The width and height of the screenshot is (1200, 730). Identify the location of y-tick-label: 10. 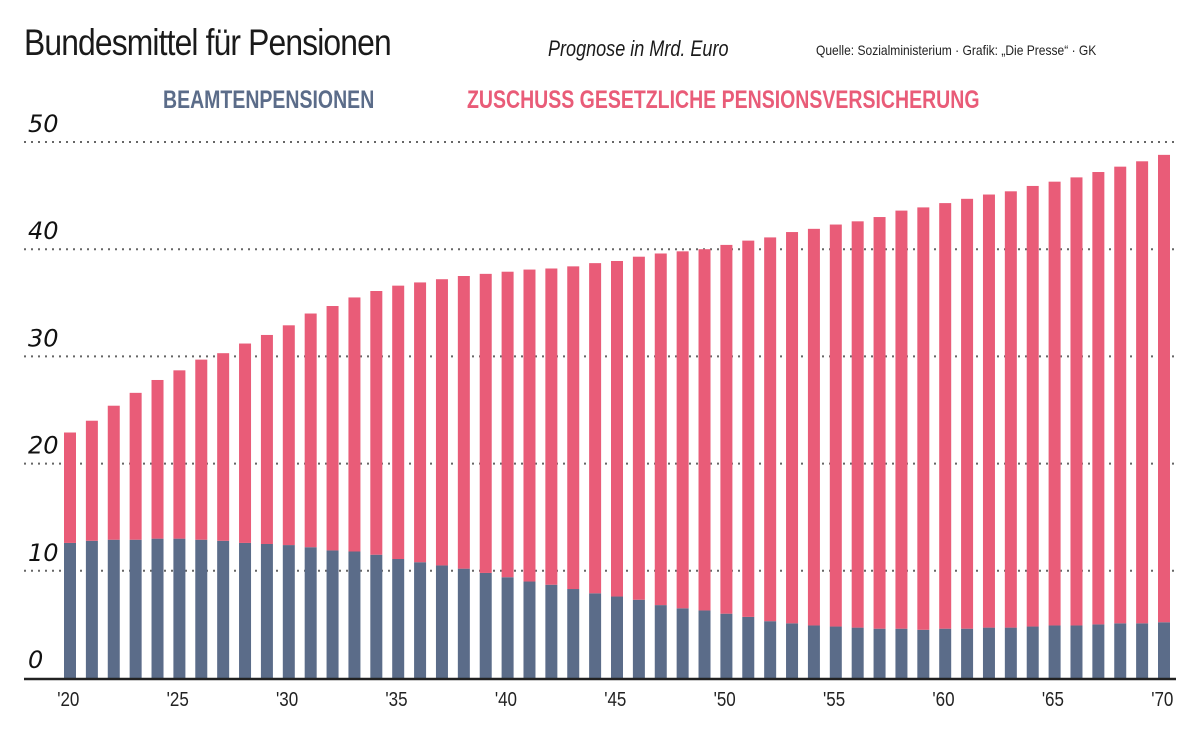
(43, 553).